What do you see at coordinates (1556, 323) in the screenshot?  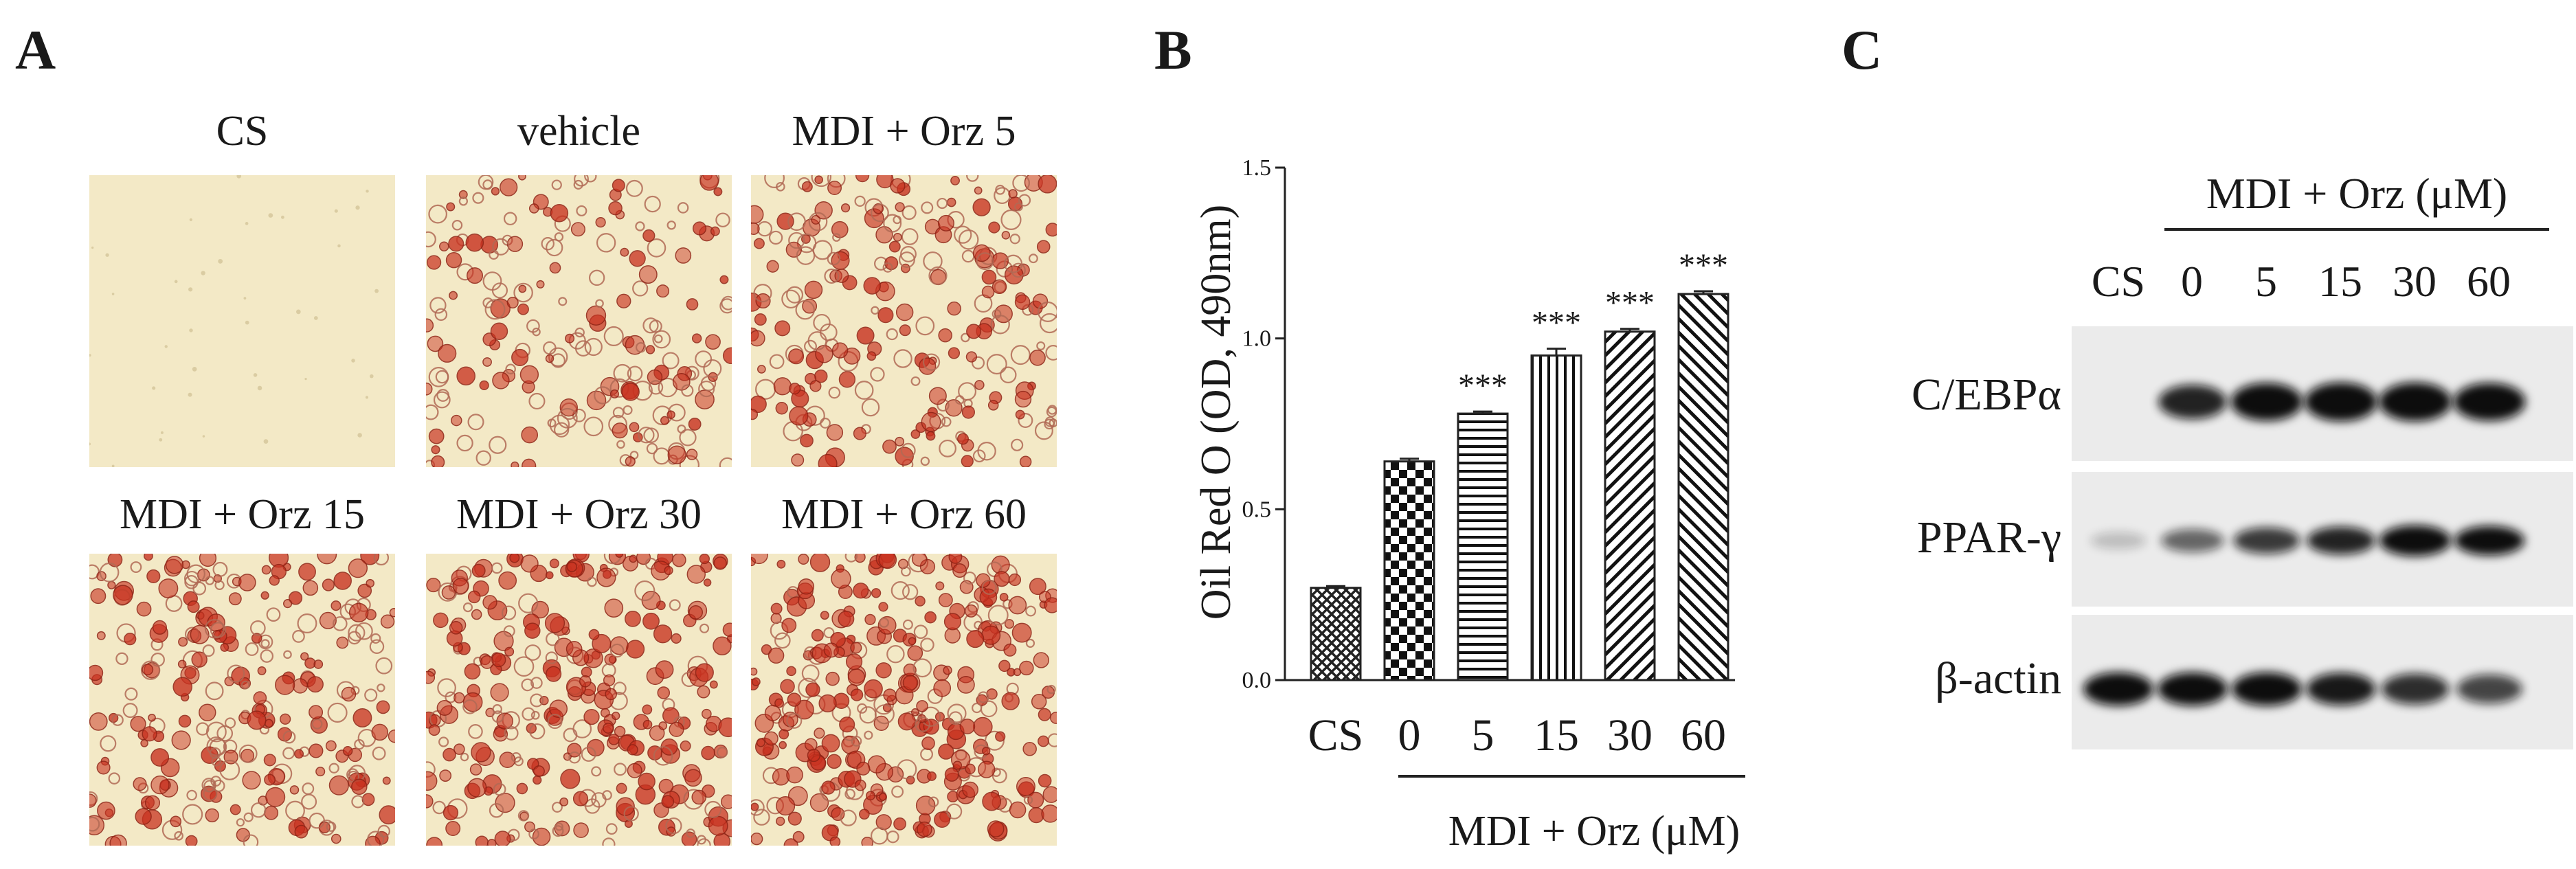 I see `significance-label: ***` at bounding box center [1556, 323].